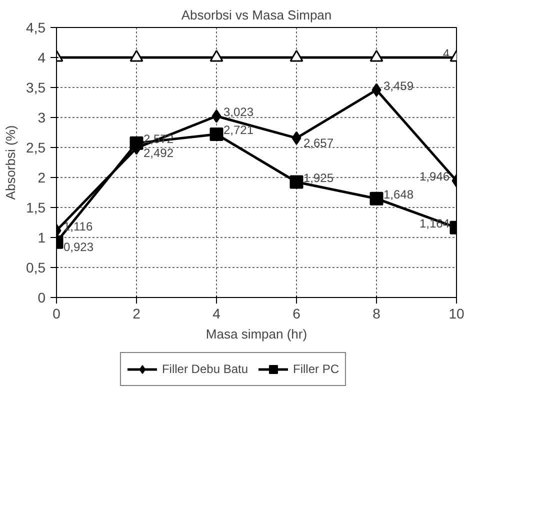 Image resolution: width=555 pixels, height=519 pixels. Describe the element at coordinates (159, 153) in the screenshot. I see `data-label: 2,492` at that location.